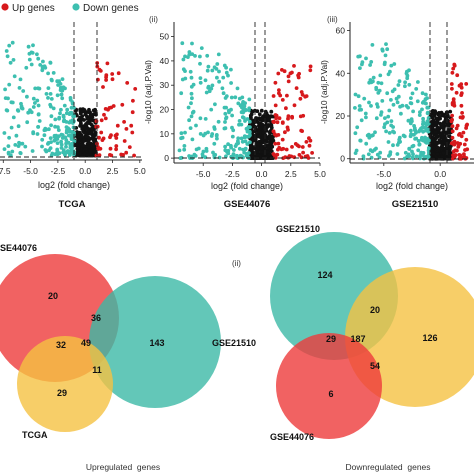 This screenshot has width=474, height=474. Describe the element at coordinates (165, 85) in the screenshot. I see `y-tick-label: 30` at that location.